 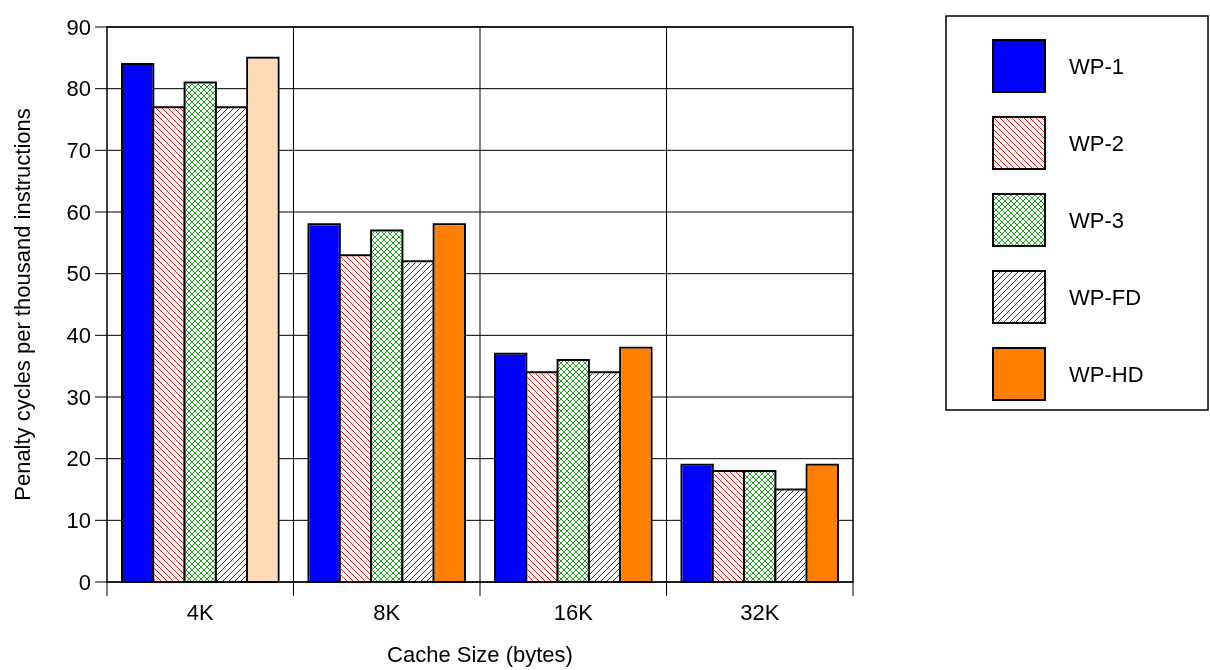 I want to click on legend-label: WP-1, so click(x=1096, y=66).